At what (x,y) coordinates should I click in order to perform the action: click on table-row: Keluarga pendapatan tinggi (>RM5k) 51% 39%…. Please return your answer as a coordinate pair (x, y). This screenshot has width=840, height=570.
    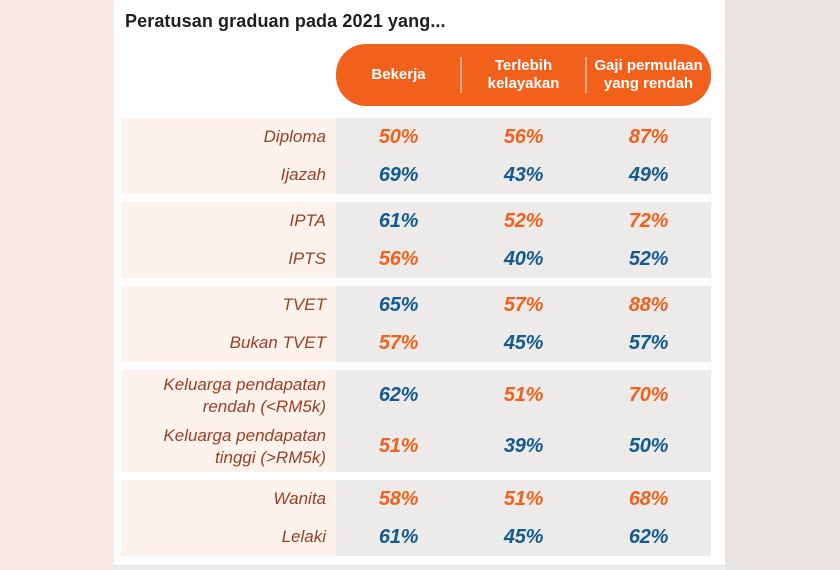
    Looking at the image, I should click on (416, 446).